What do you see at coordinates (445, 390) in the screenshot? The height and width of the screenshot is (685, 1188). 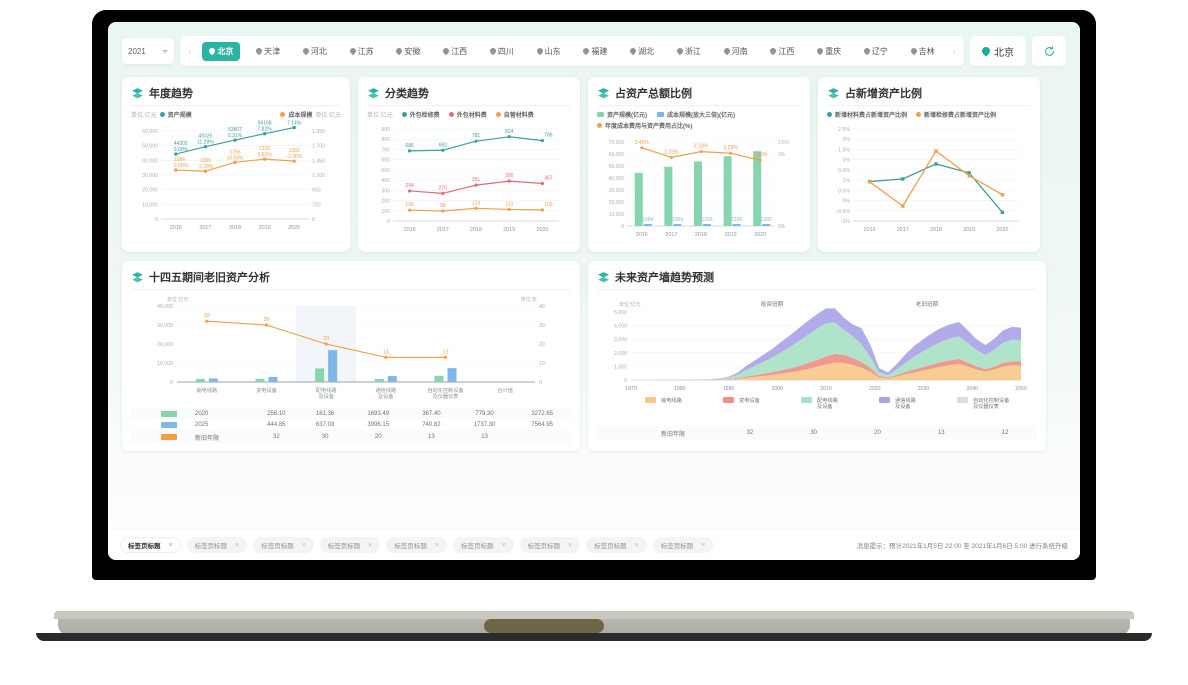 I see `svg-text: 自动化控制设备` at bounding box center [445, 390].